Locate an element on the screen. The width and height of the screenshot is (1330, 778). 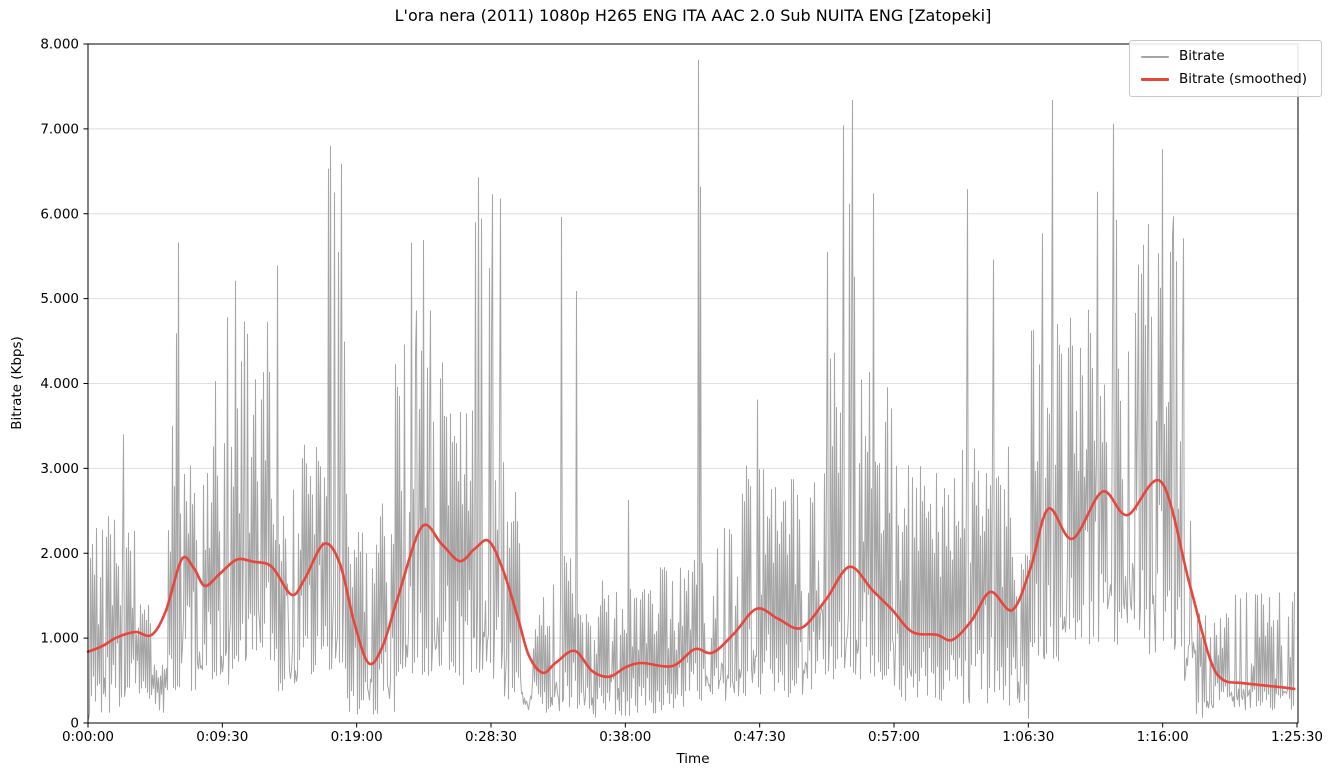
x-tick-label: 1:25:30 is located at coordinates (1297, 737).